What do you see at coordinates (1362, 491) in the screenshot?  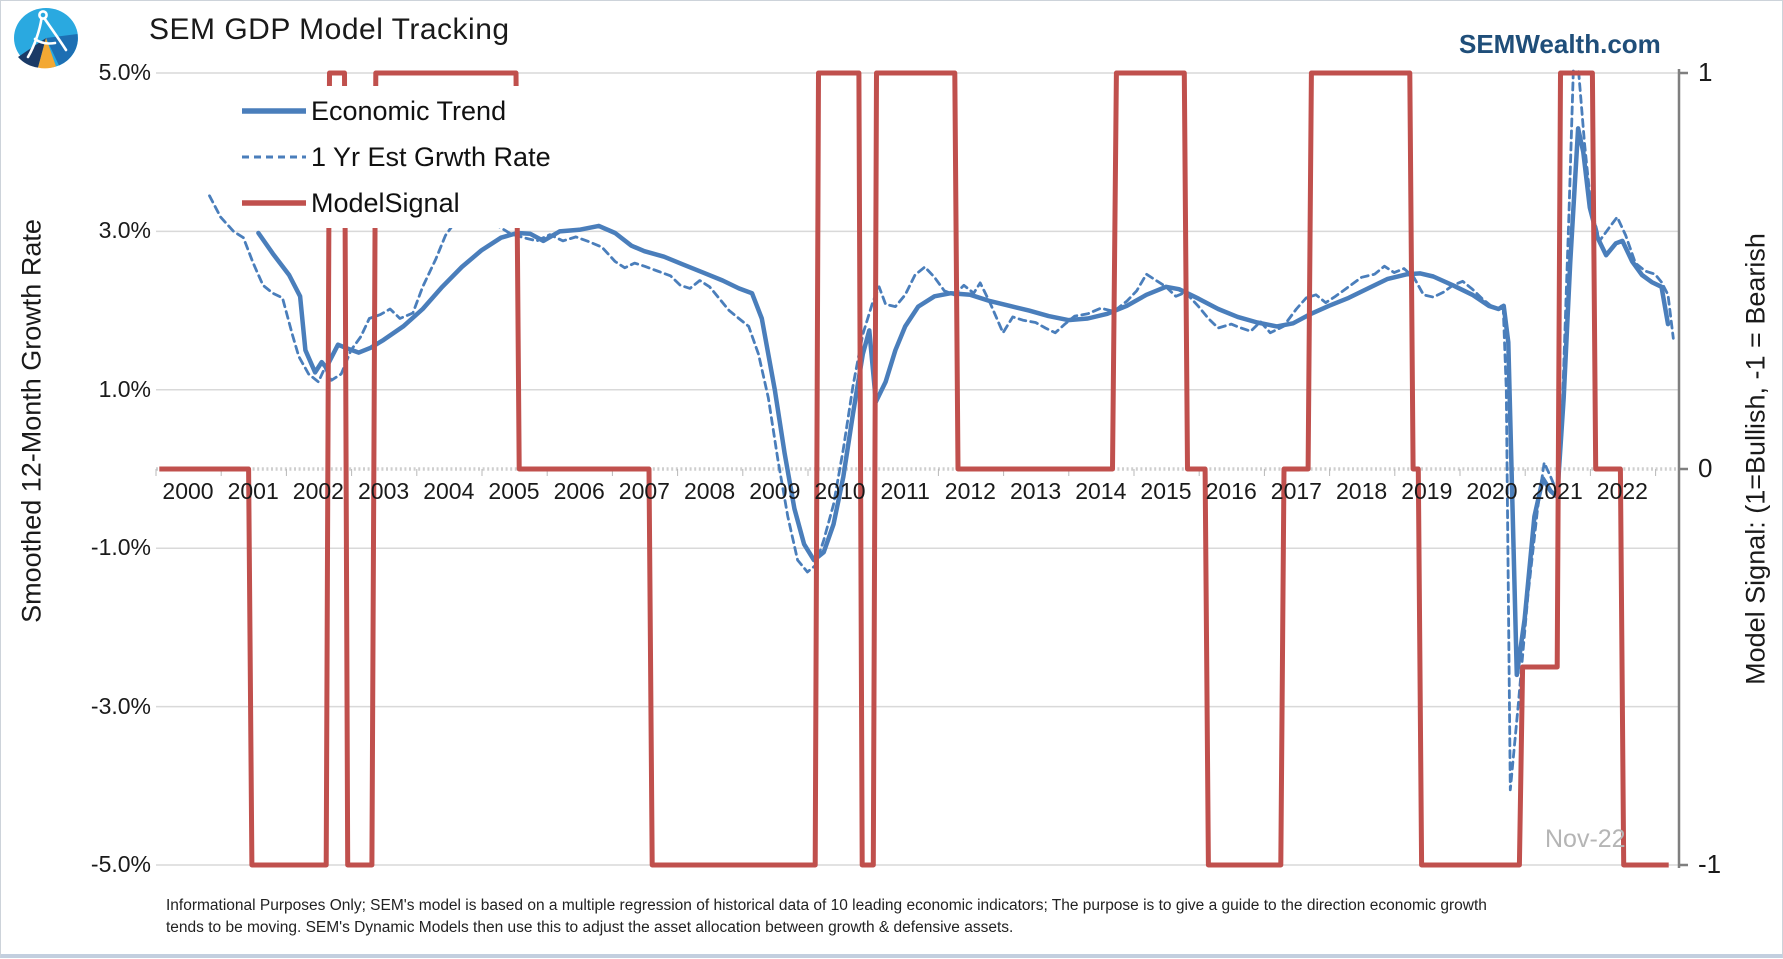 I see `x-tick-label: 2018` at bounding box center [1362, 491].